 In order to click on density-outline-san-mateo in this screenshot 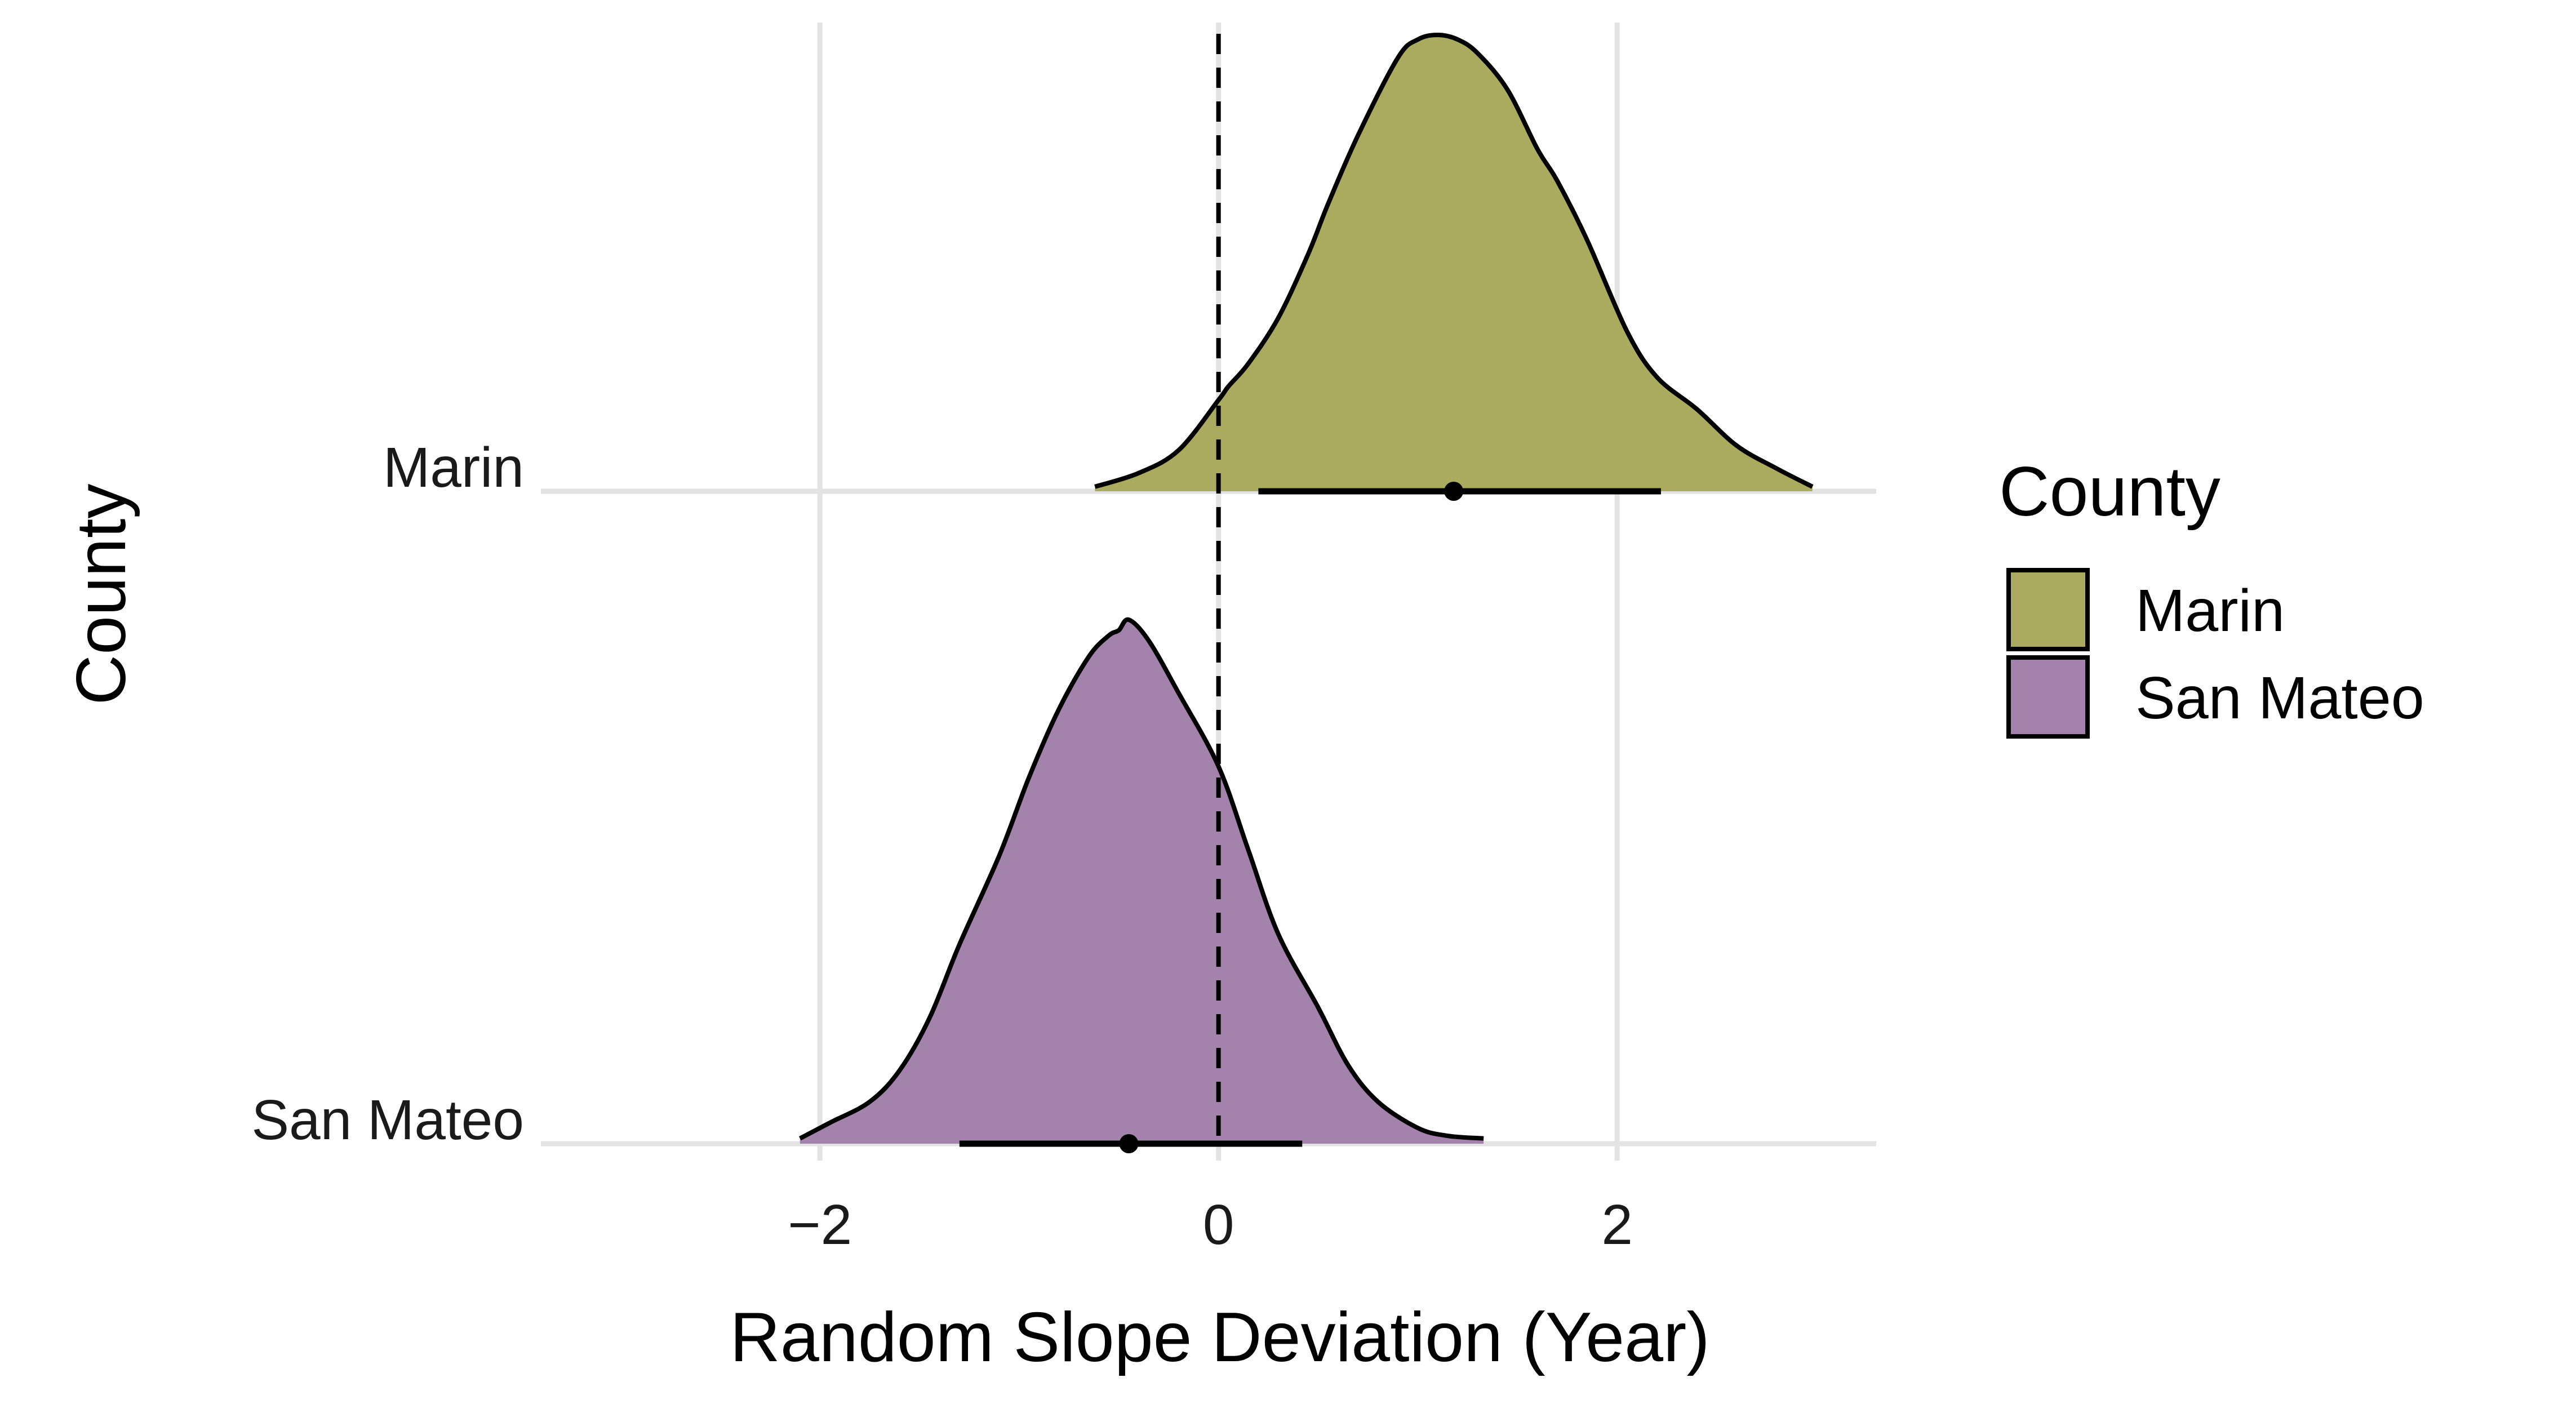, I will do `click(1141, 879)`.